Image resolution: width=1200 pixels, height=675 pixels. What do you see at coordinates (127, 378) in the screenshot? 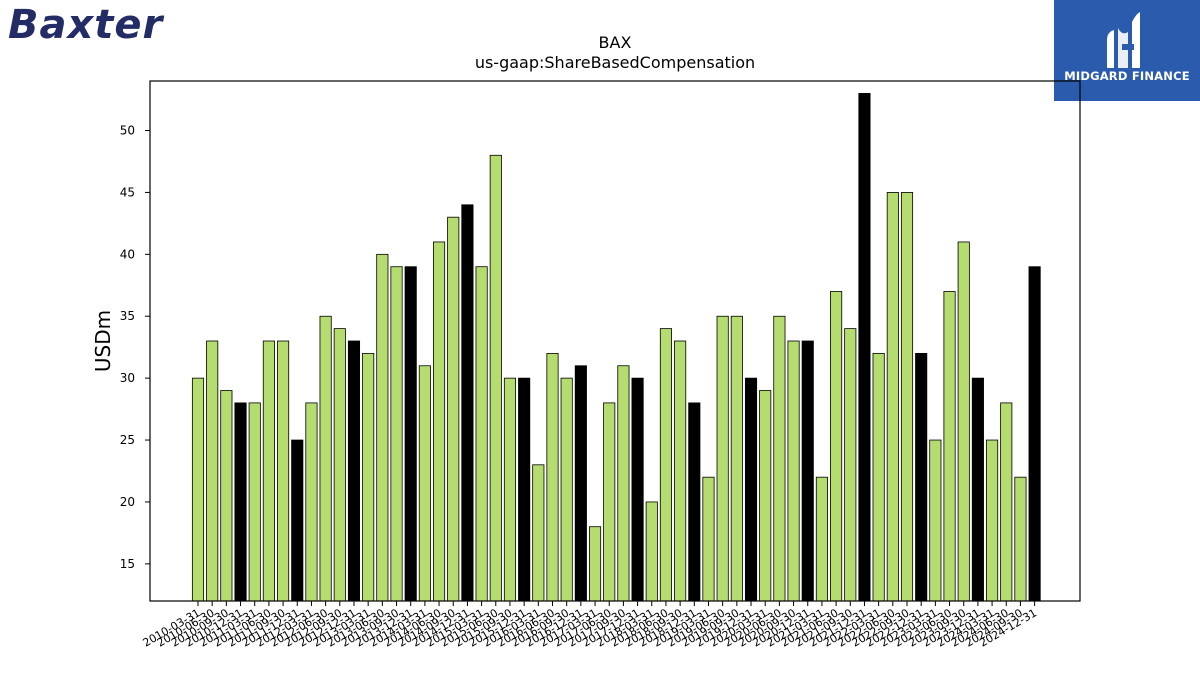
I see `y-tick-label: 30` at bounding box center [127, 378].